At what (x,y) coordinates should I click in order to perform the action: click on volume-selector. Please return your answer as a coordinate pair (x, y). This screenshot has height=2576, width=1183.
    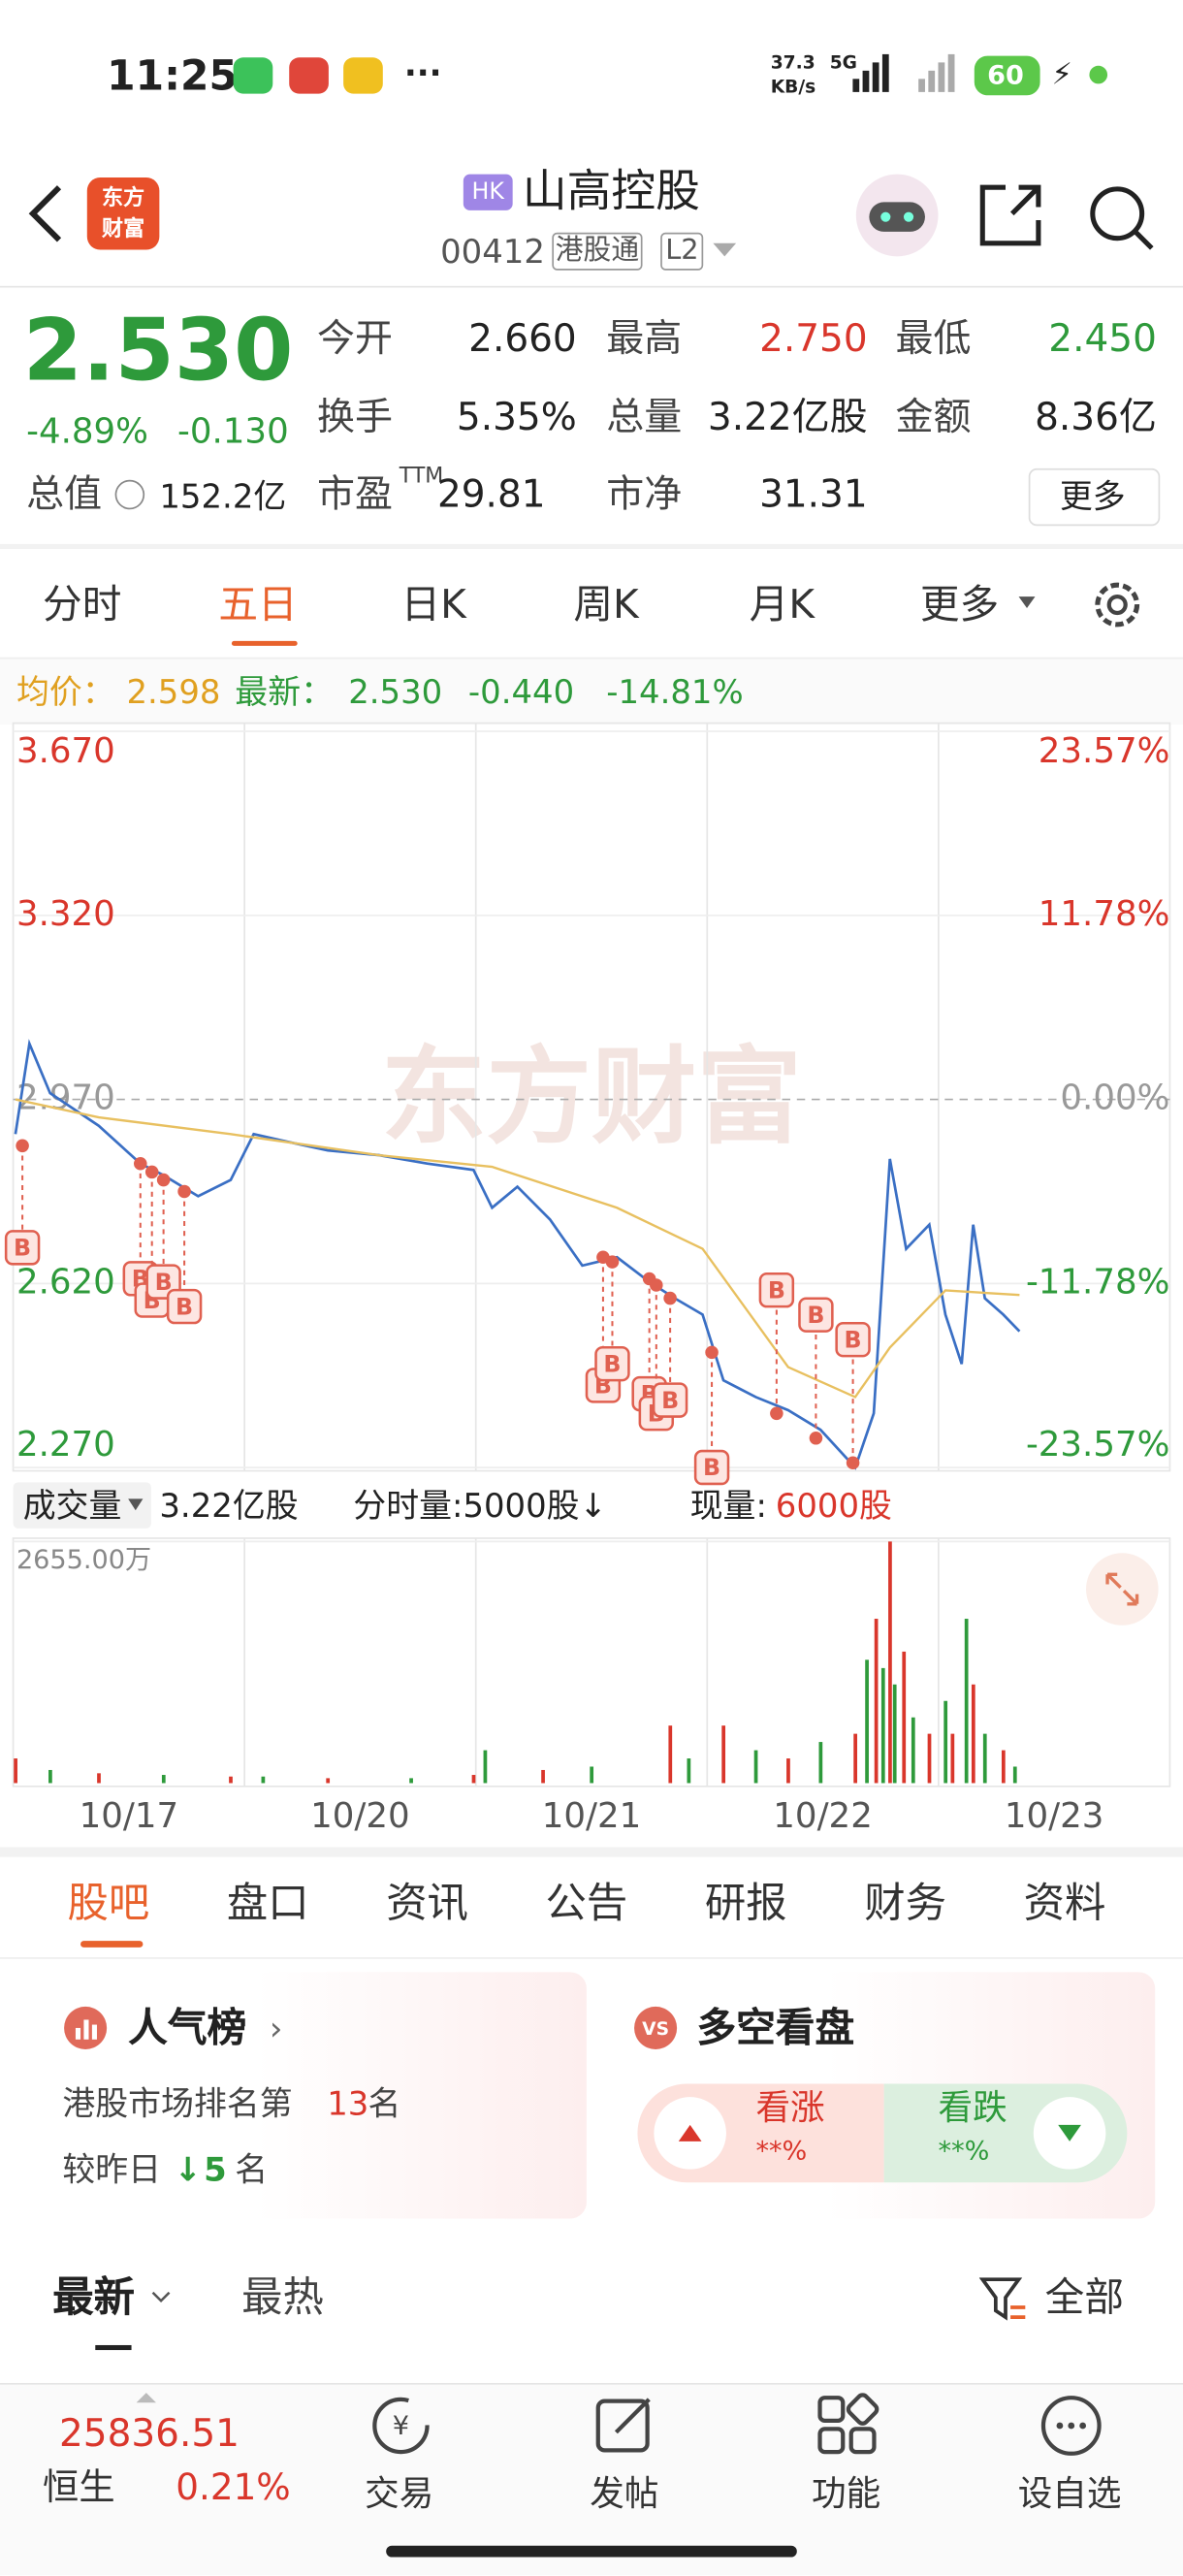
    Looking at the image, I should click on (82, 1505).